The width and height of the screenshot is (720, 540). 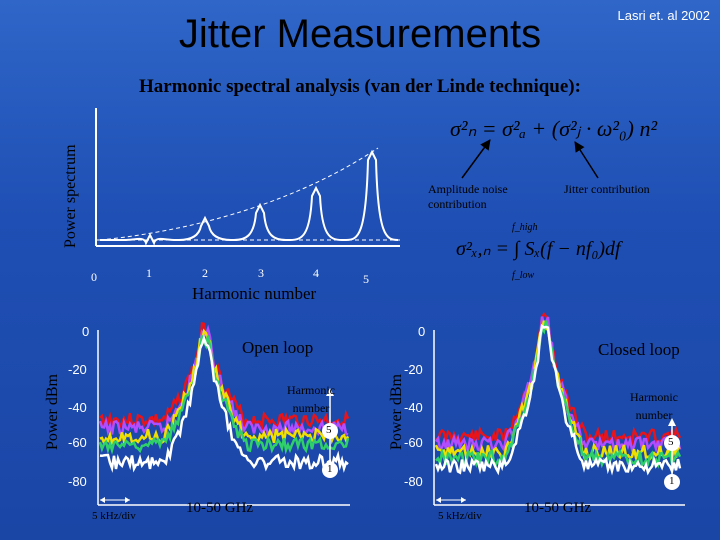 I want to click on left-ytick-20: -20, so click(x=77, y=369).